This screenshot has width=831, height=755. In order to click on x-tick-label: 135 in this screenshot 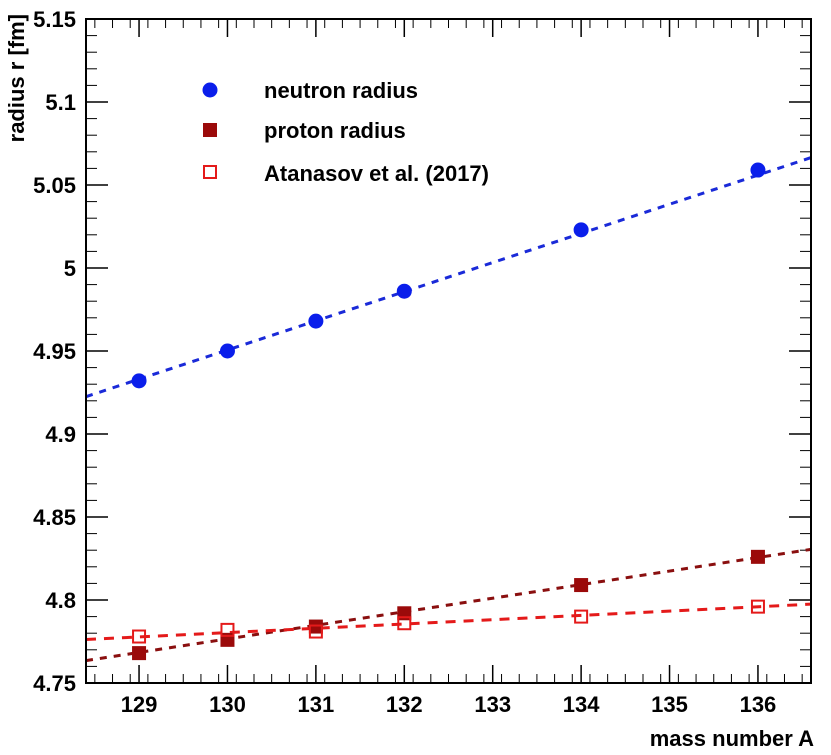, I will do `click(669, 704)`.